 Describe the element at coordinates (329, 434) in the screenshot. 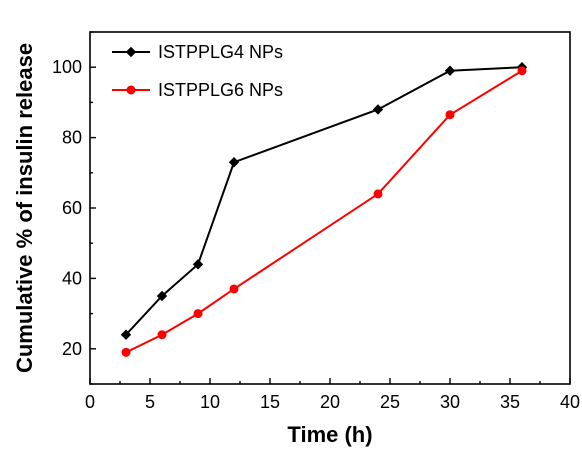

I see `x-axis-title: Time (h)` at that location.